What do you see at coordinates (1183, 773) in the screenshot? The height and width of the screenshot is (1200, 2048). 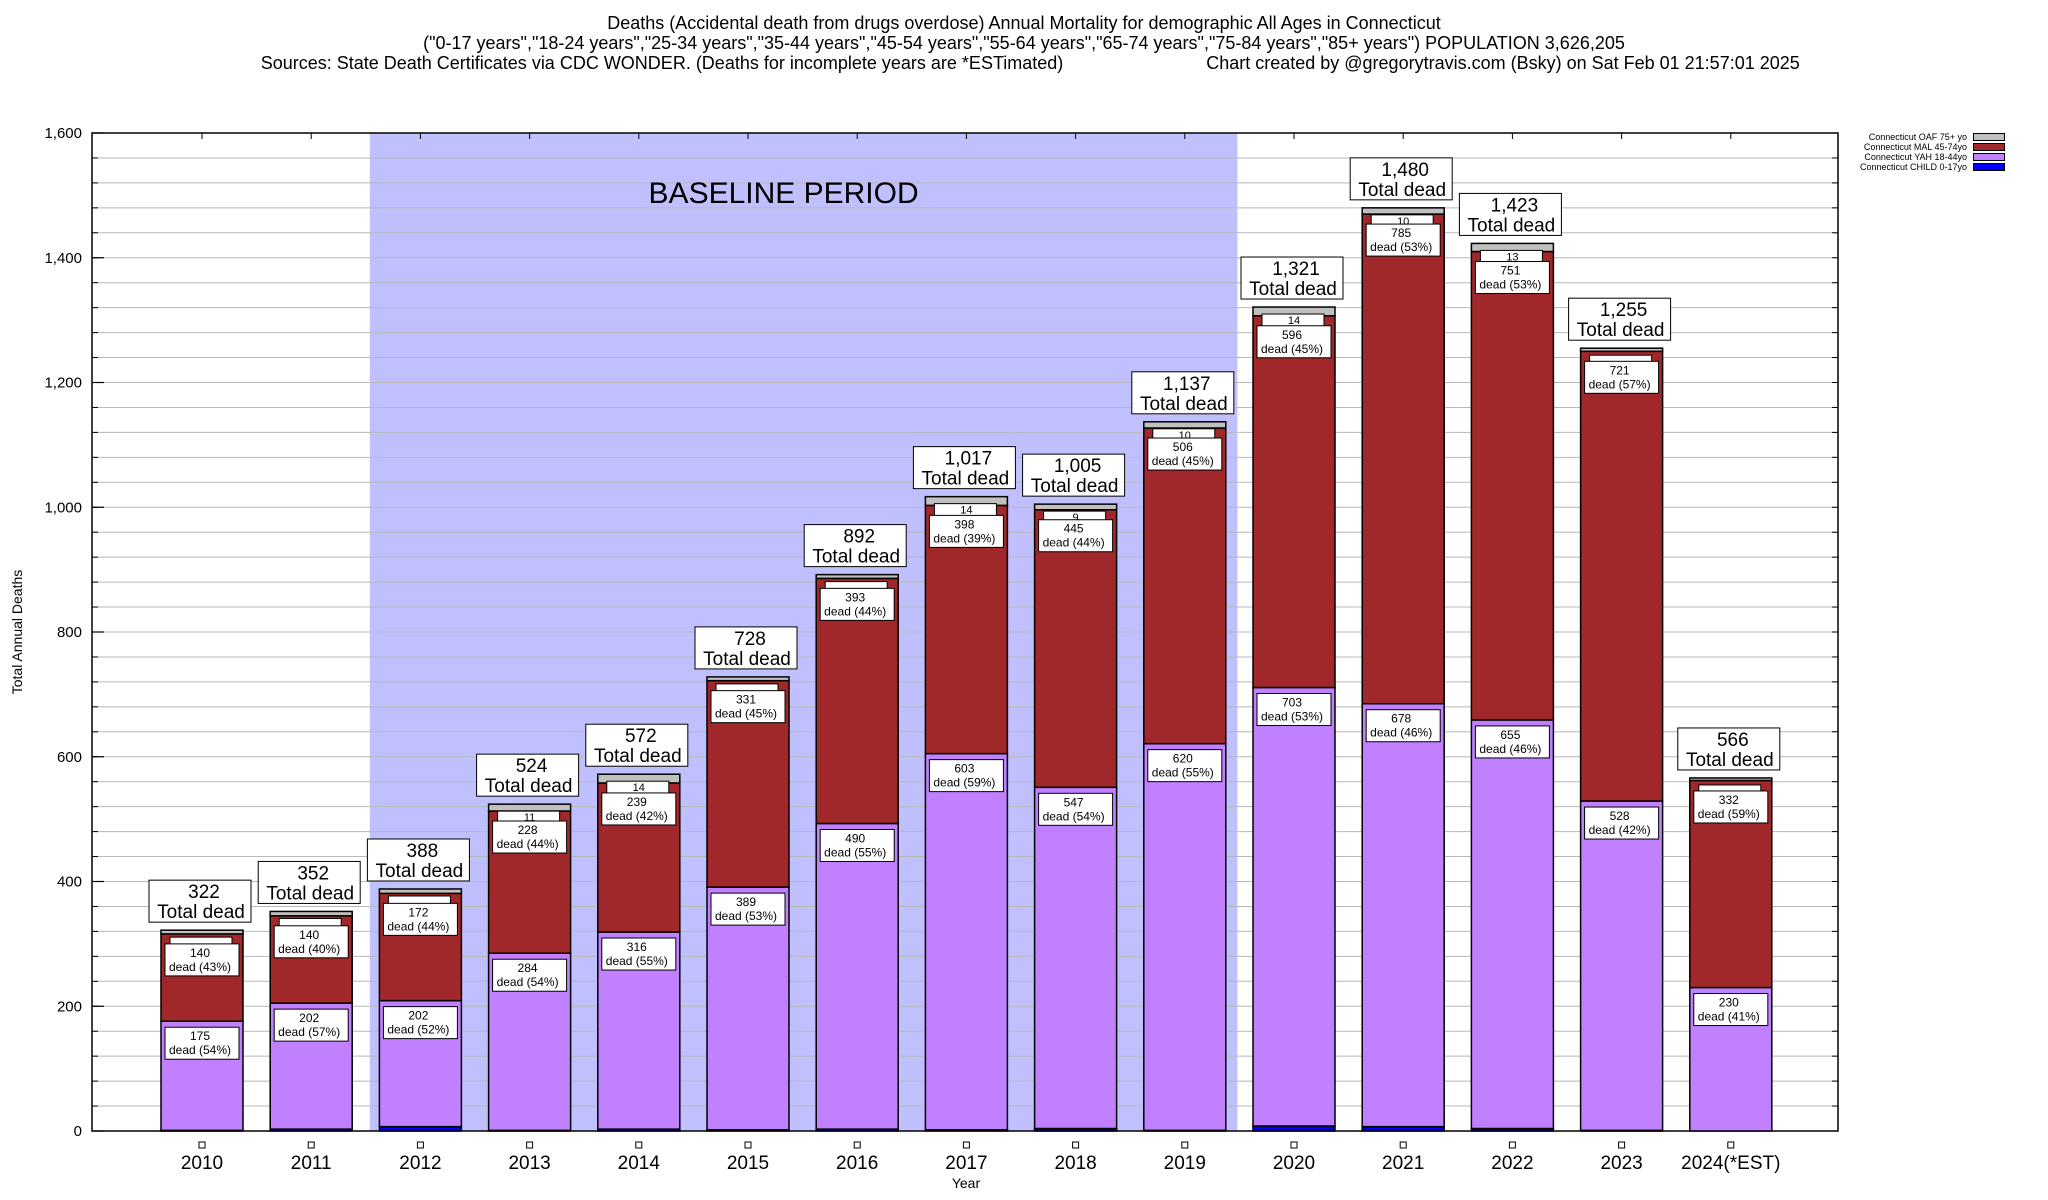 I see `yah-label-pct: dead (55%)` at bounding box center [1183, 773].